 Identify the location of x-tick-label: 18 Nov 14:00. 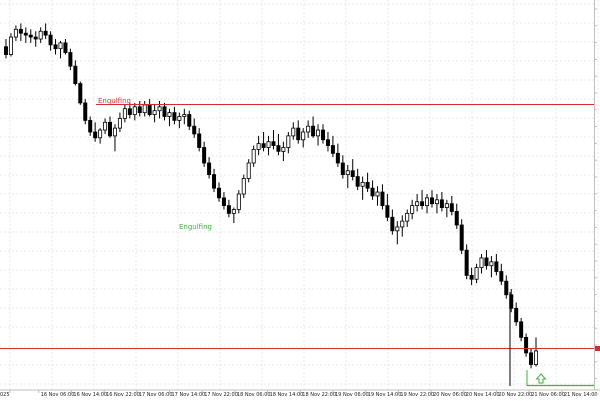
(287, 395).